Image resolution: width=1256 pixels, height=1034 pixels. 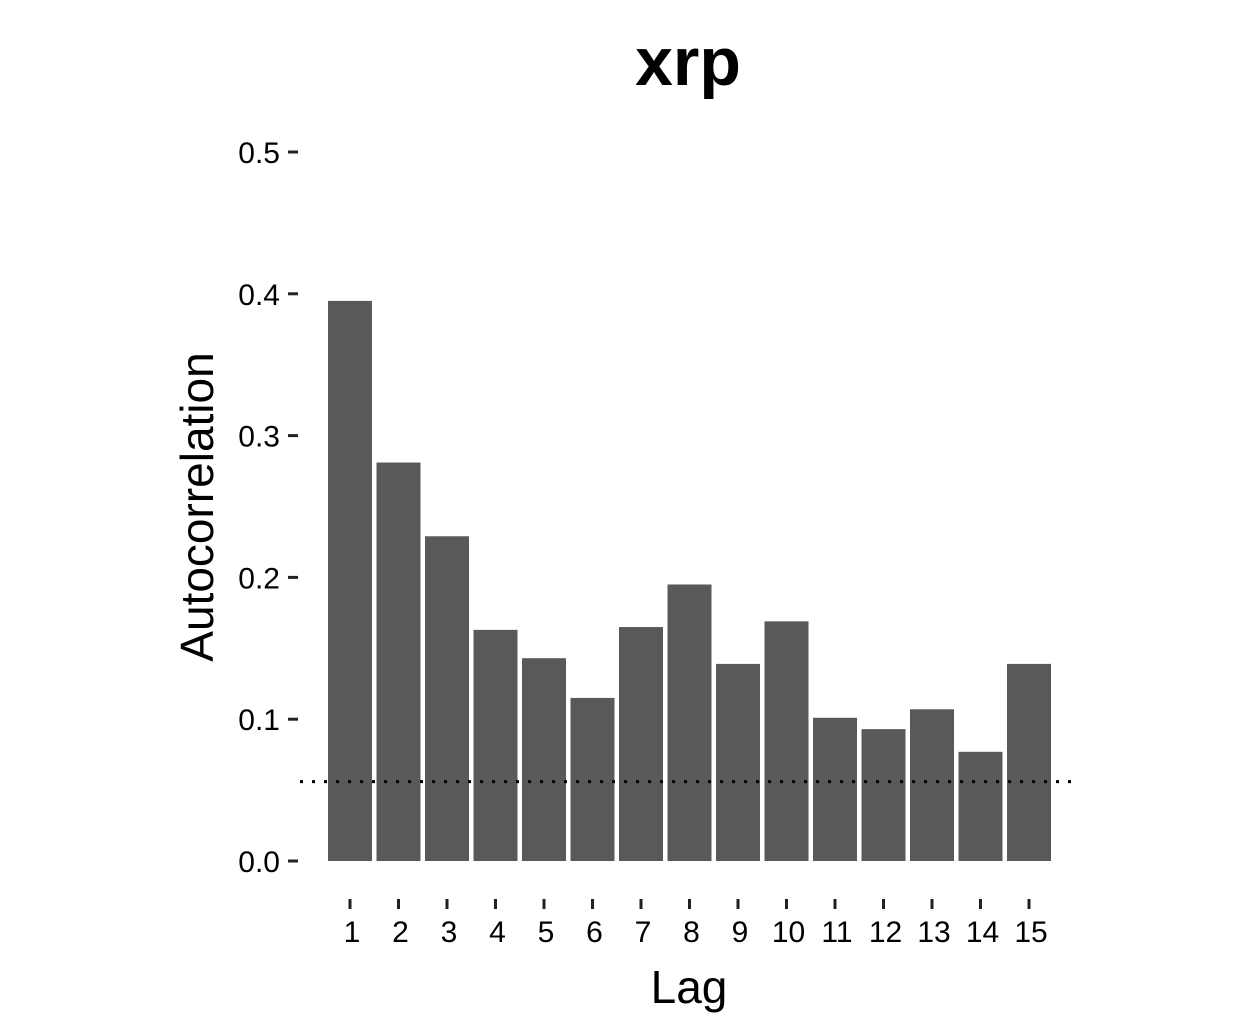 What do you see at coordinates (643, 932) in the screenshot?
I see `x-tick-label: 7` at bounding box center [643, 932].